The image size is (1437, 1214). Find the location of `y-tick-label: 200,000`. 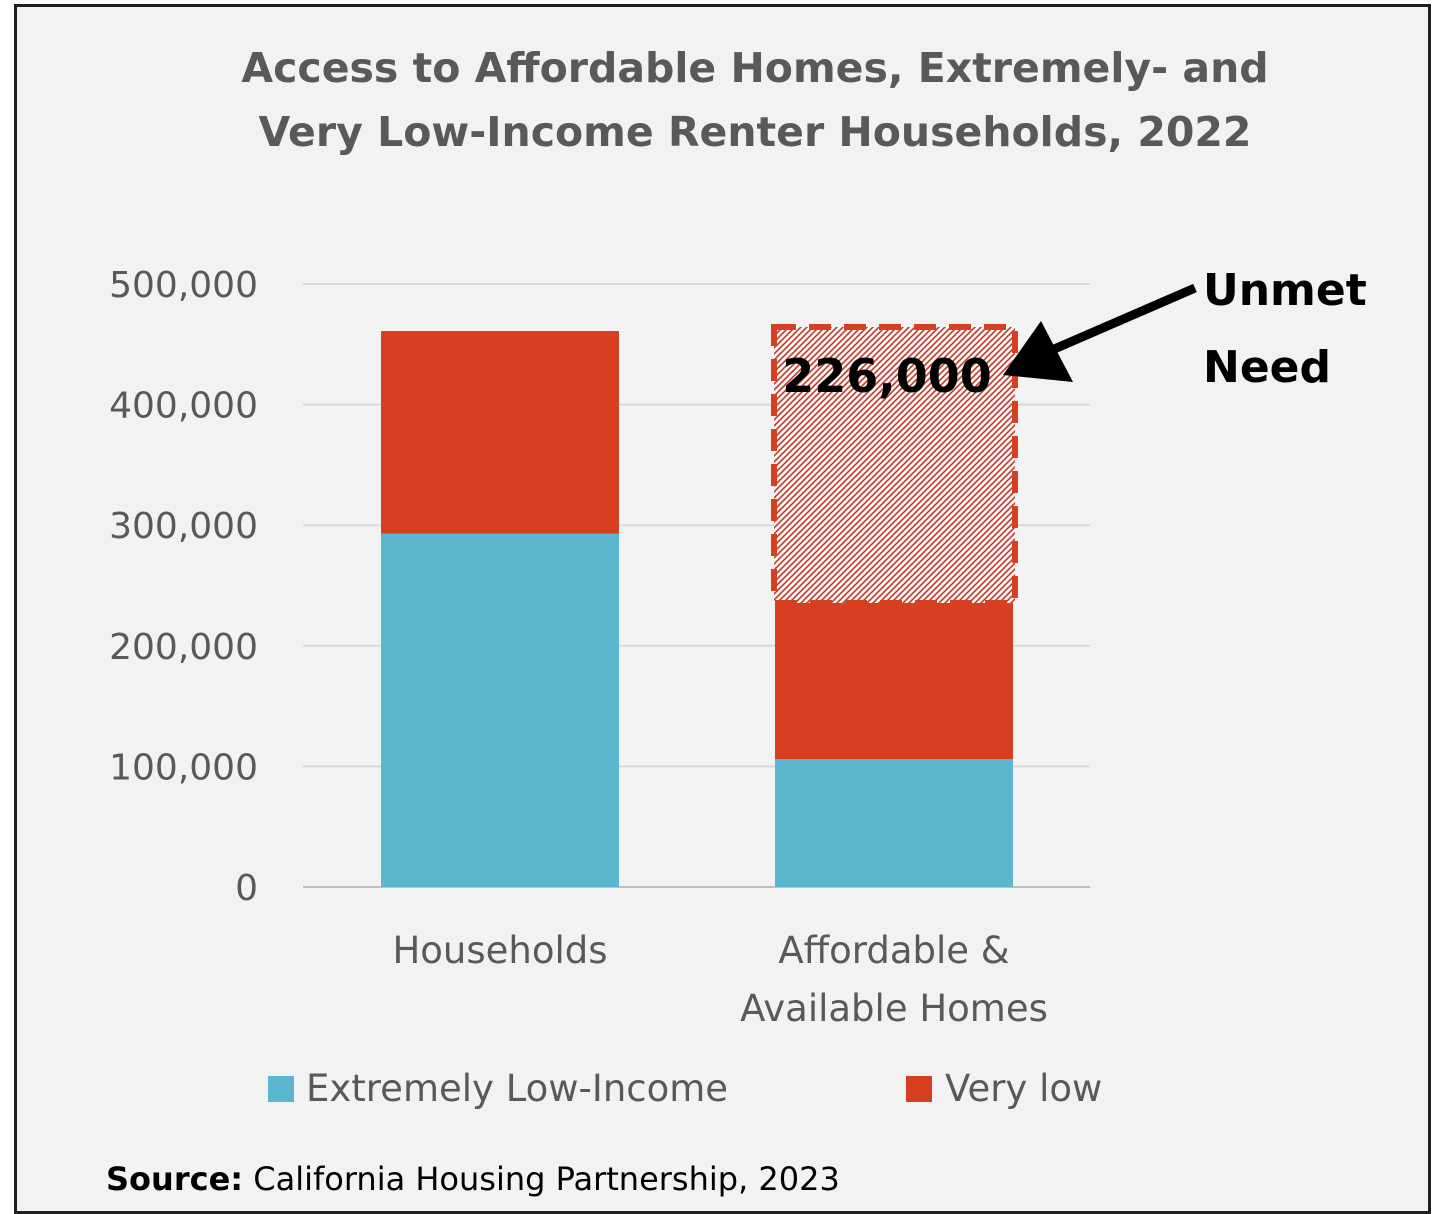

y-tick-label: 200,000 is located at coordinates (183, 647).